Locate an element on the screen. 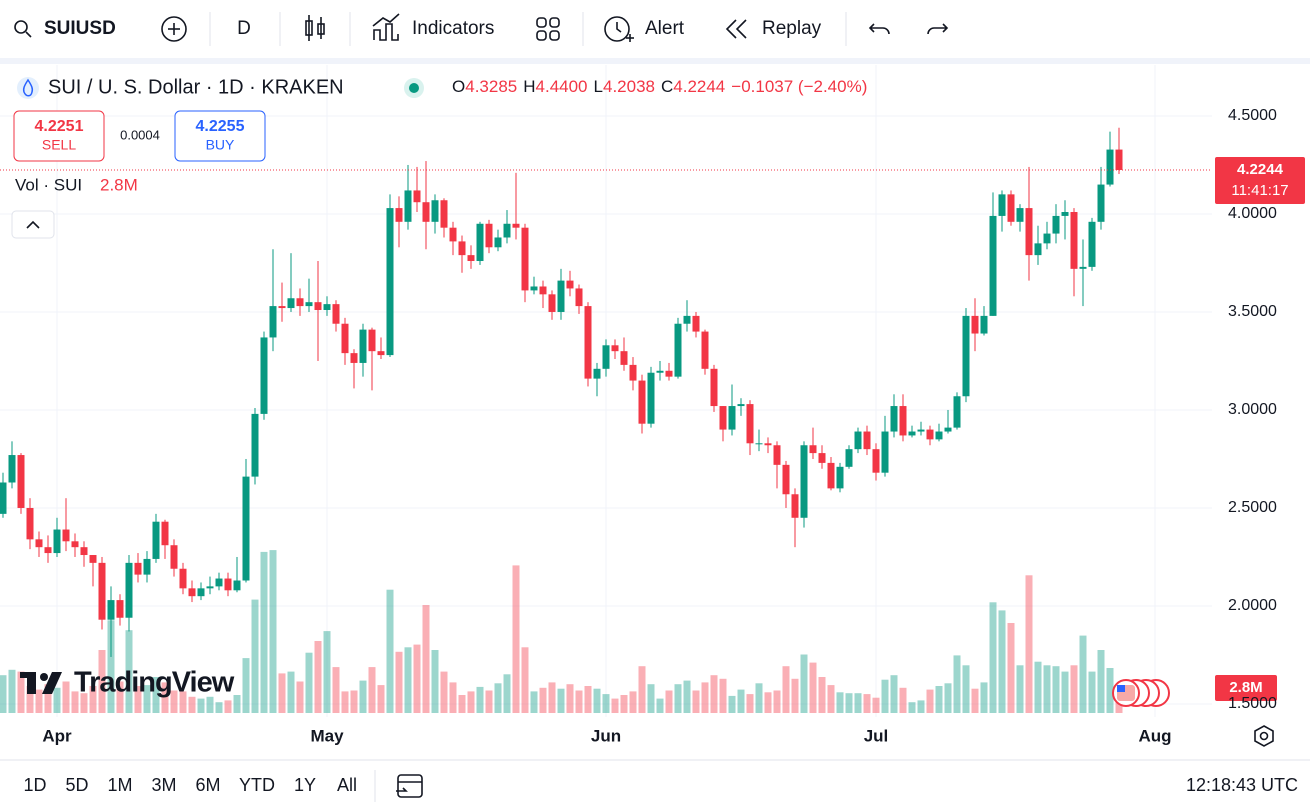 This screenshot has width=1310, height=808. events-icons is located at coordinates (1141, 693).